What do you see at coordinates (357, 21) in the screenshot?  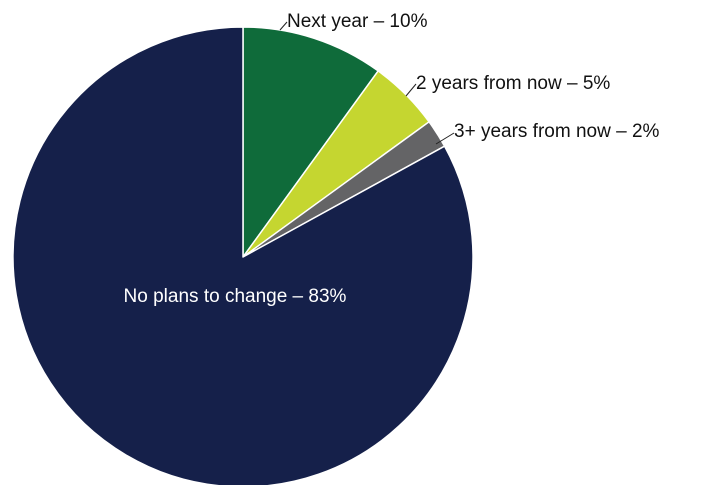 I see `slice-label-next-year: Next year – 10%` at bounding box center [357, 21].